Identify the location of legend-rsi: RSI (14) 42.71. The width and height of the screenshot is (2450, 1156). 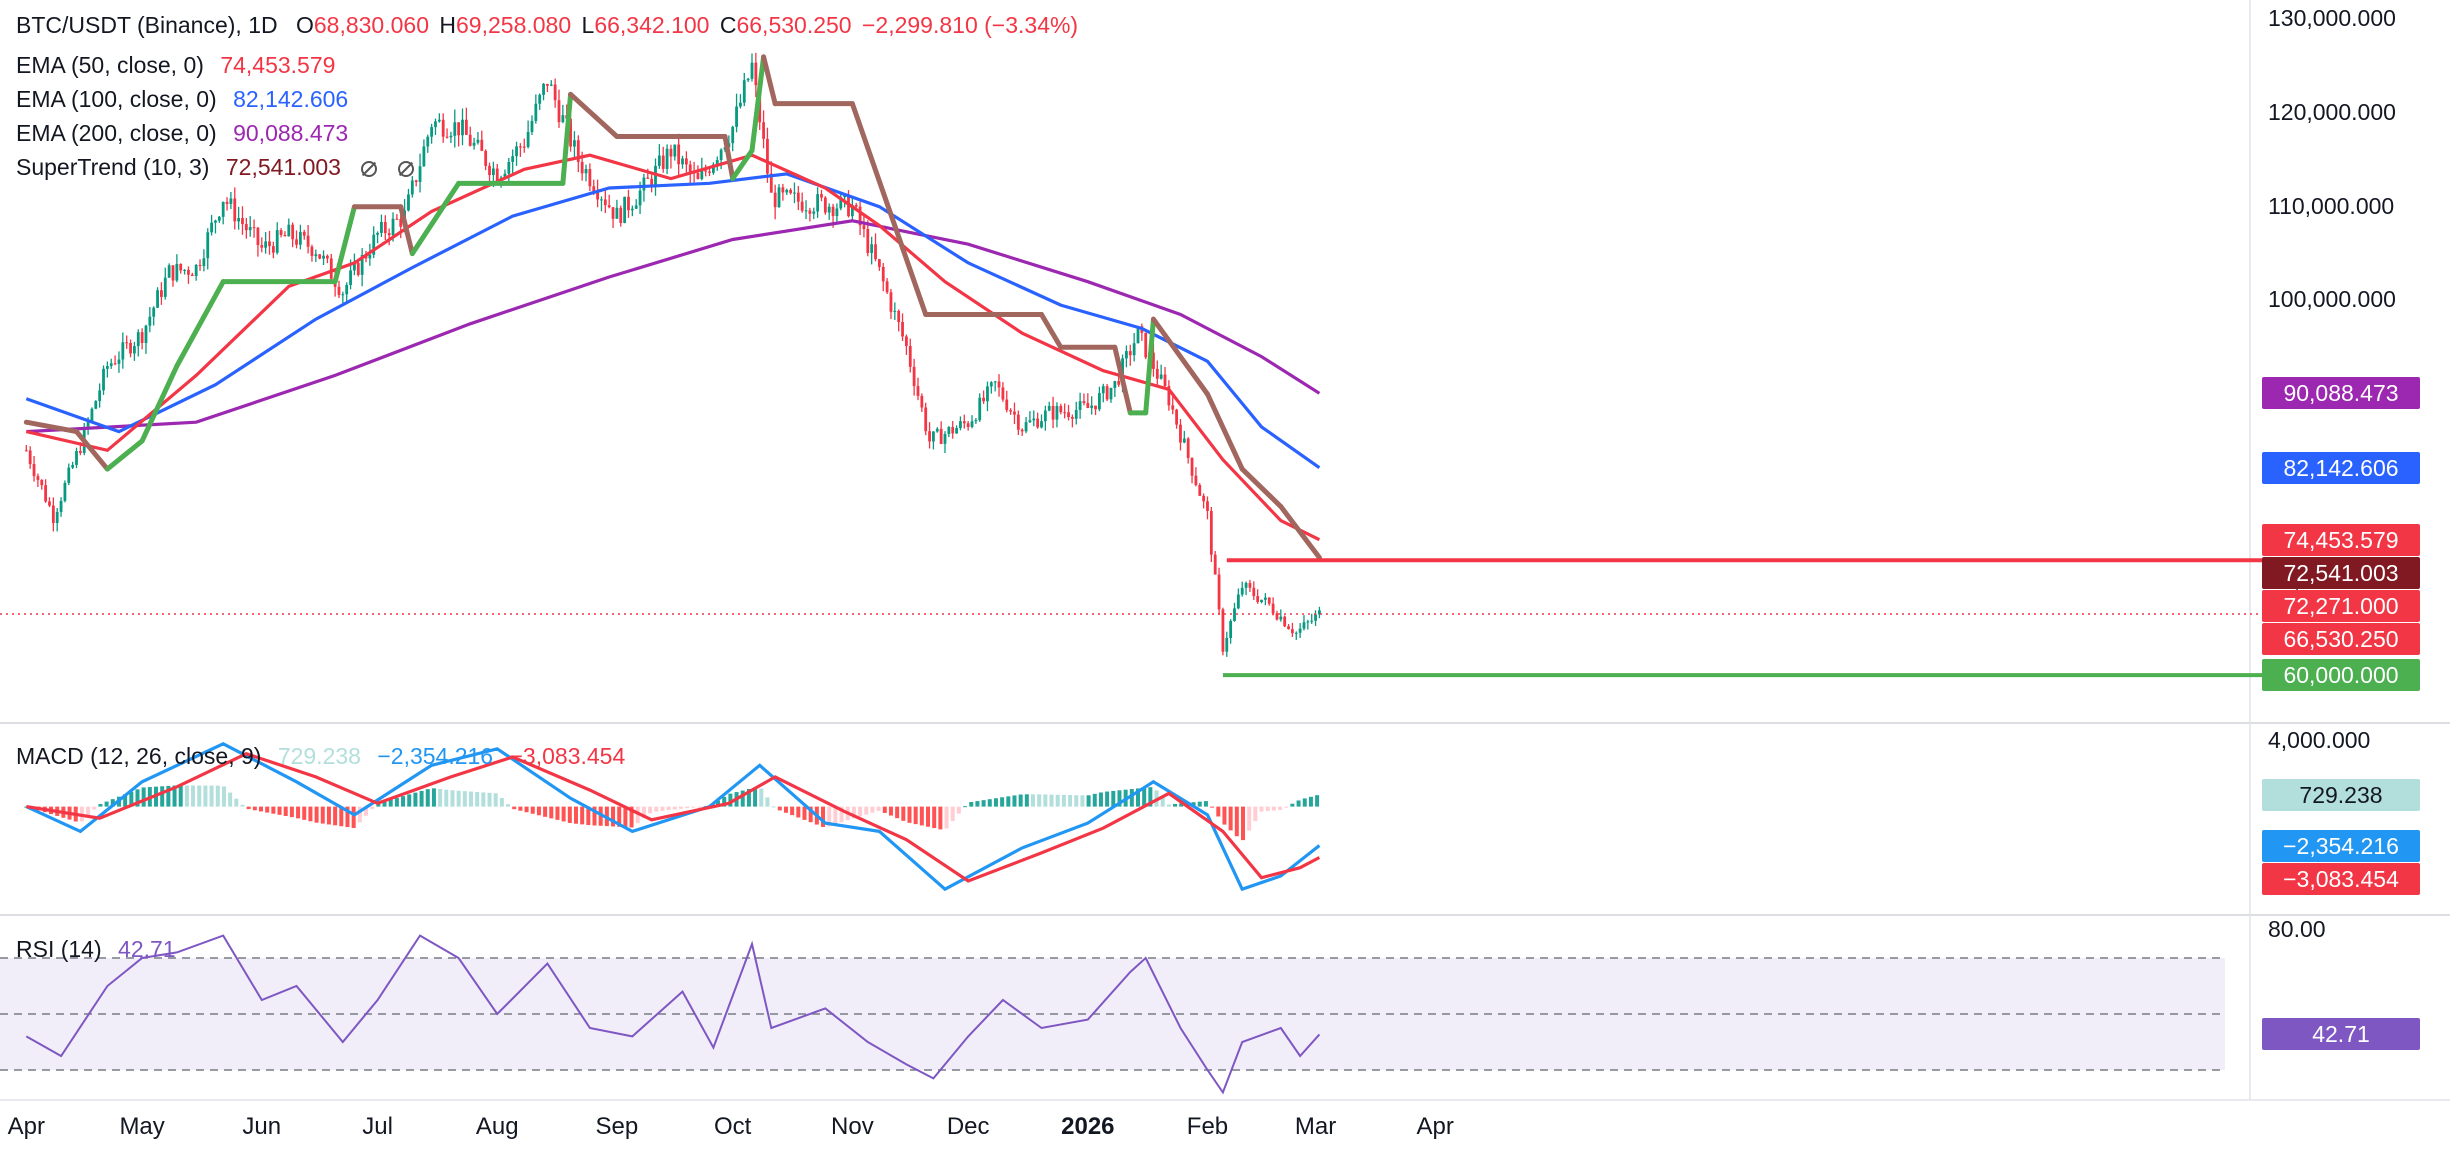
(98, 949).